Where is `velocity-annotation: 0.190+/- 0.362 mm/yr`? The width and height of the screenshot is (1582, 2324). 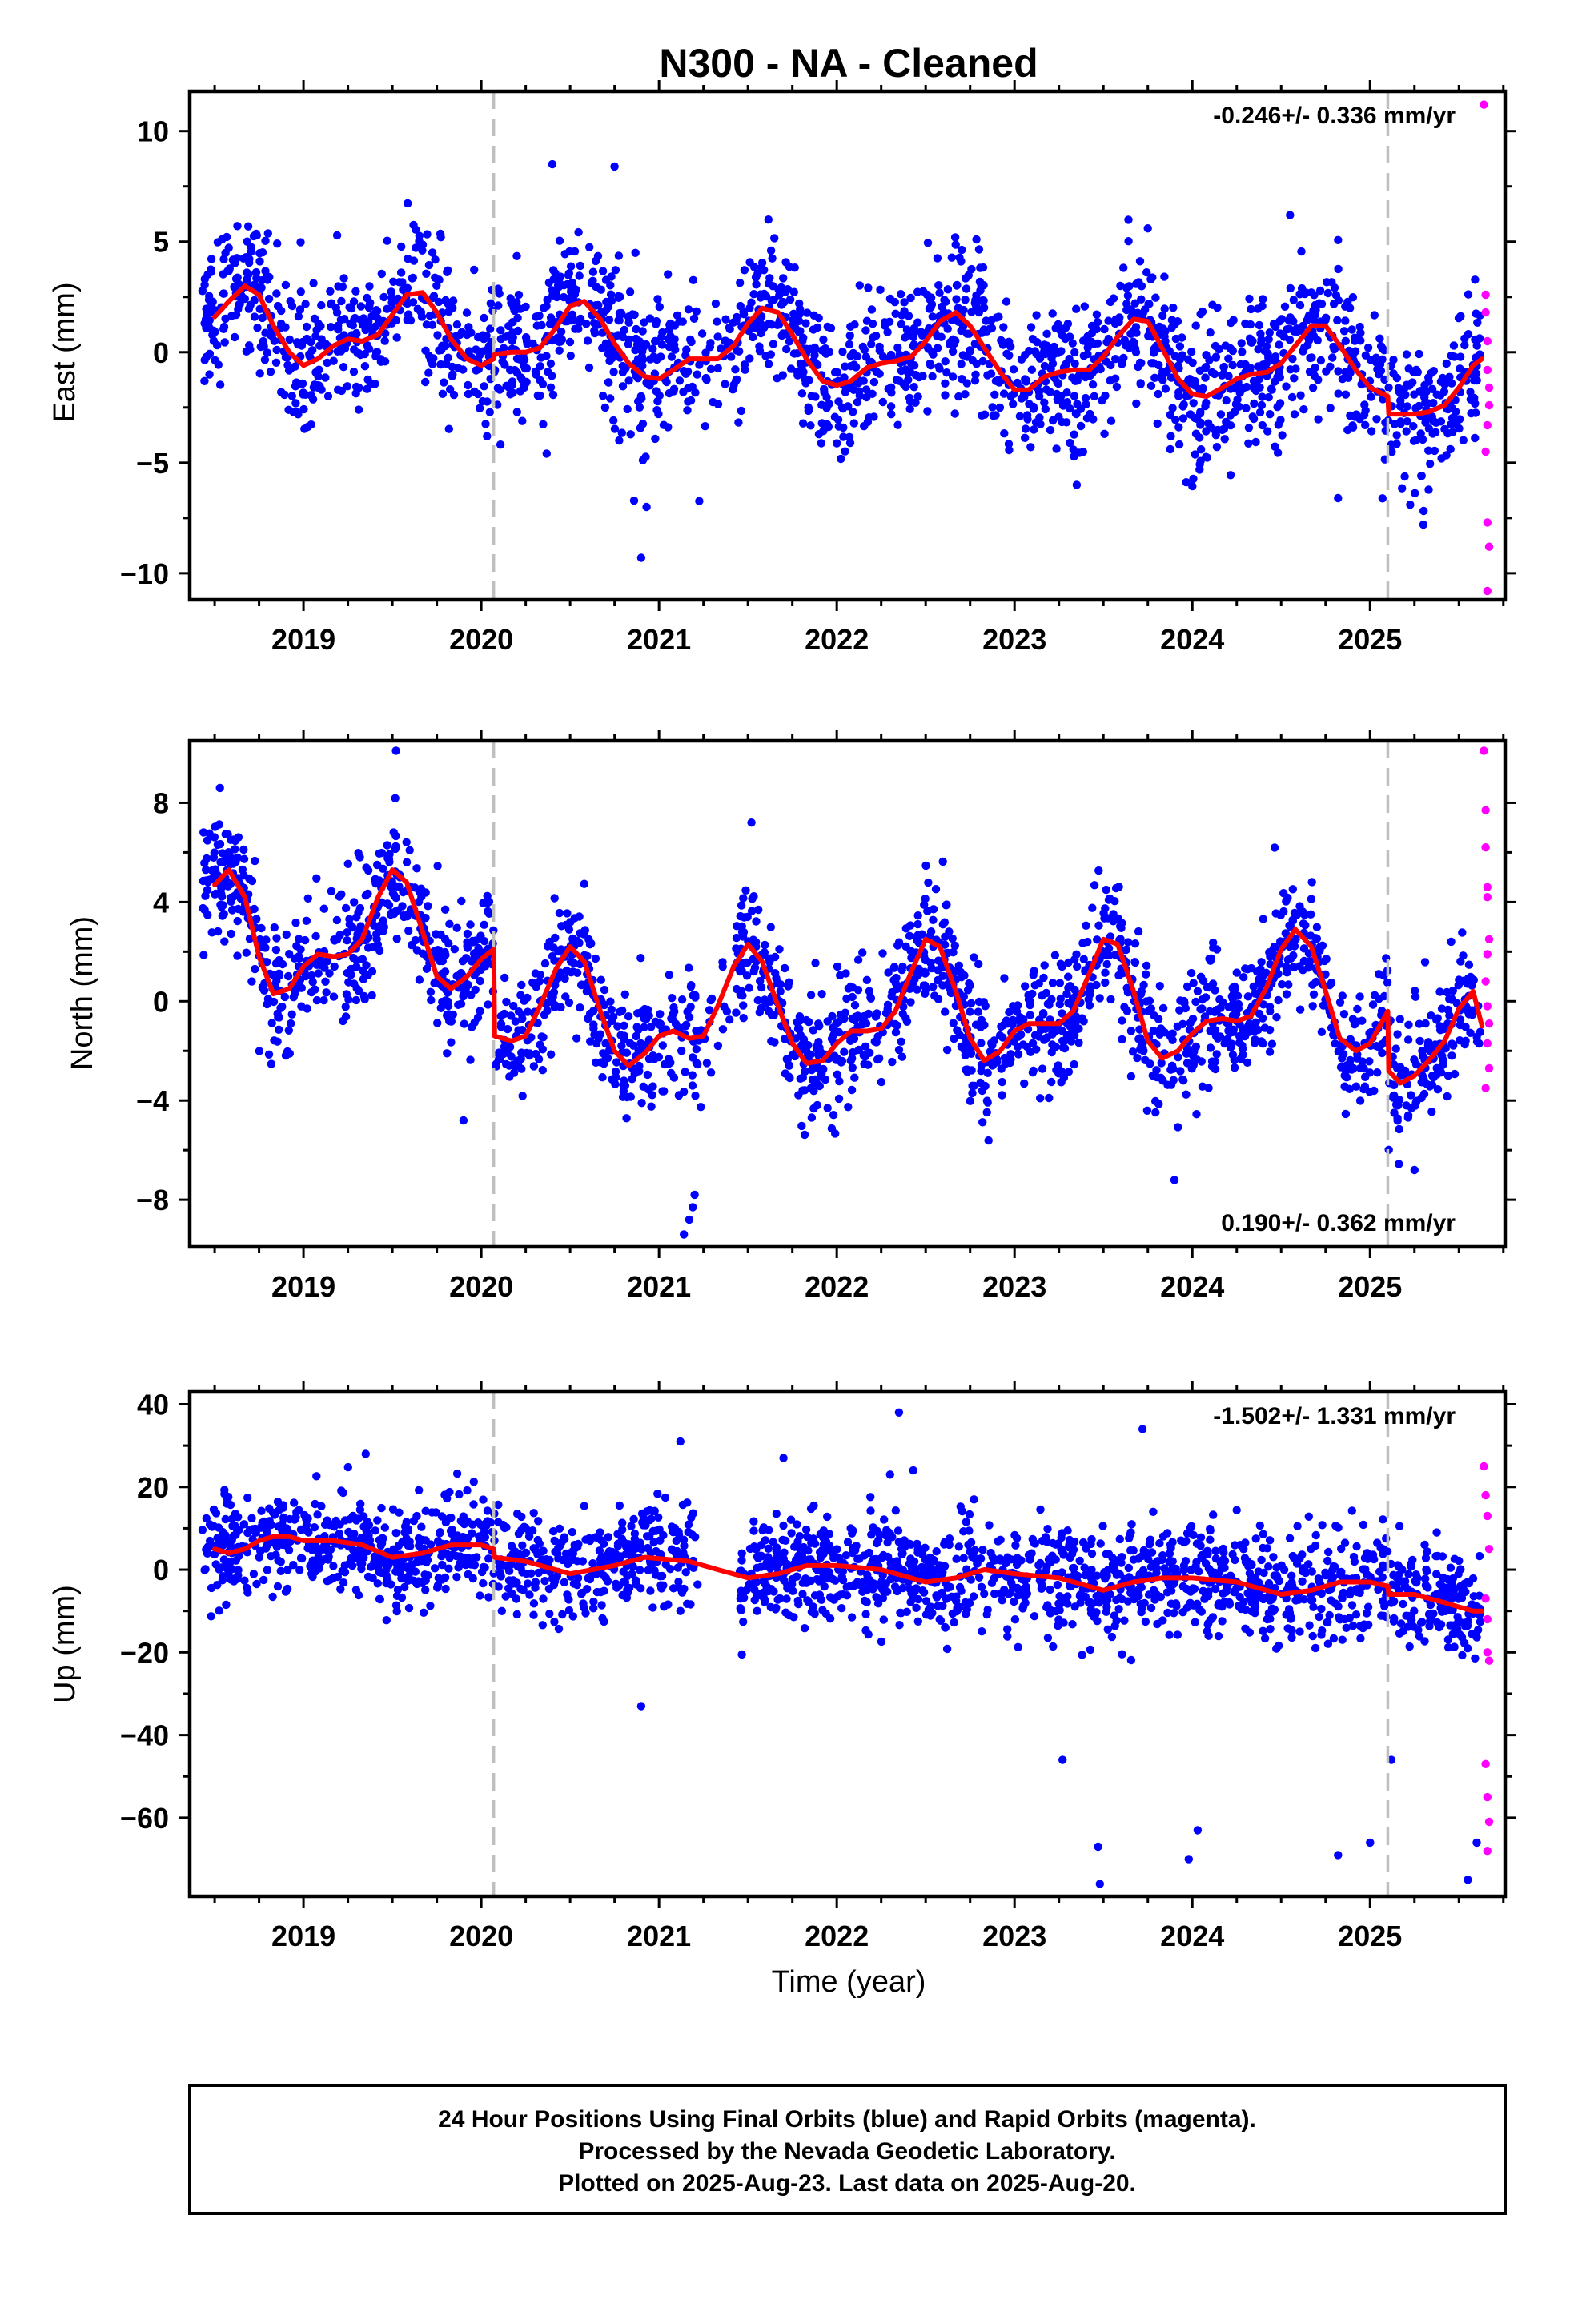
velocity-annotation: 0.190+/- 0.362 mm/yr is located at coordinates (1338, 1223).